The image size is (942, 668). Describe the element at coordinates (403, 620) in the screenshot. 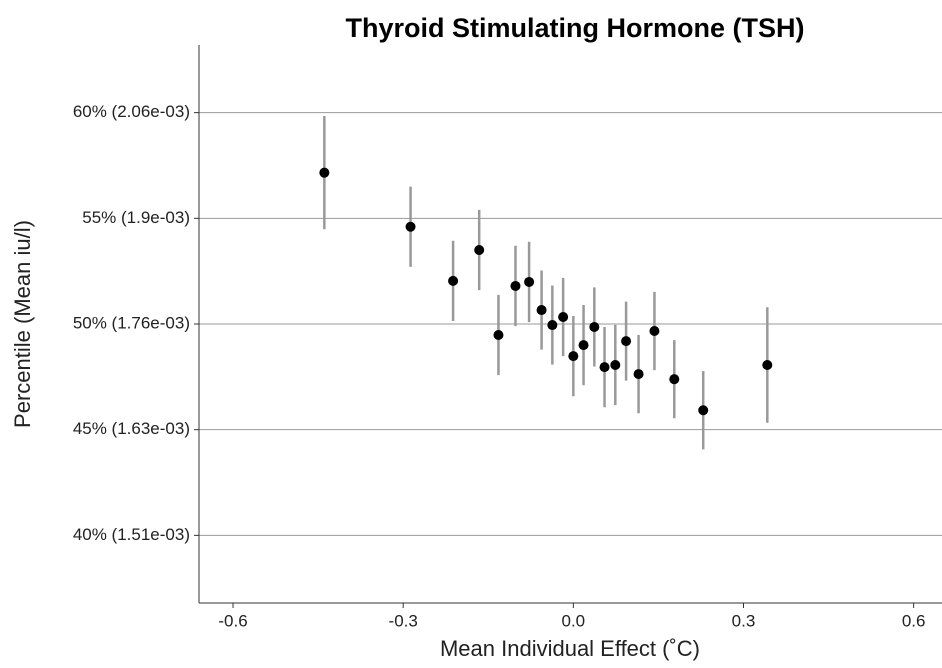

I see `x-tick-label: -0.3` at that location.